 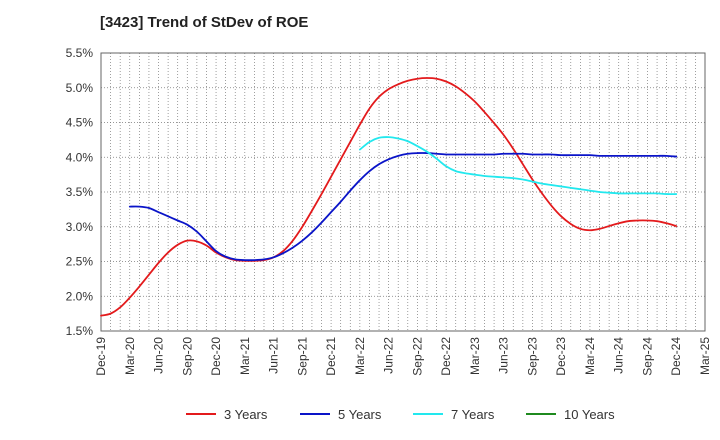 I want to click on y-tick-label: 4.5%, so click(x=80, y=123).